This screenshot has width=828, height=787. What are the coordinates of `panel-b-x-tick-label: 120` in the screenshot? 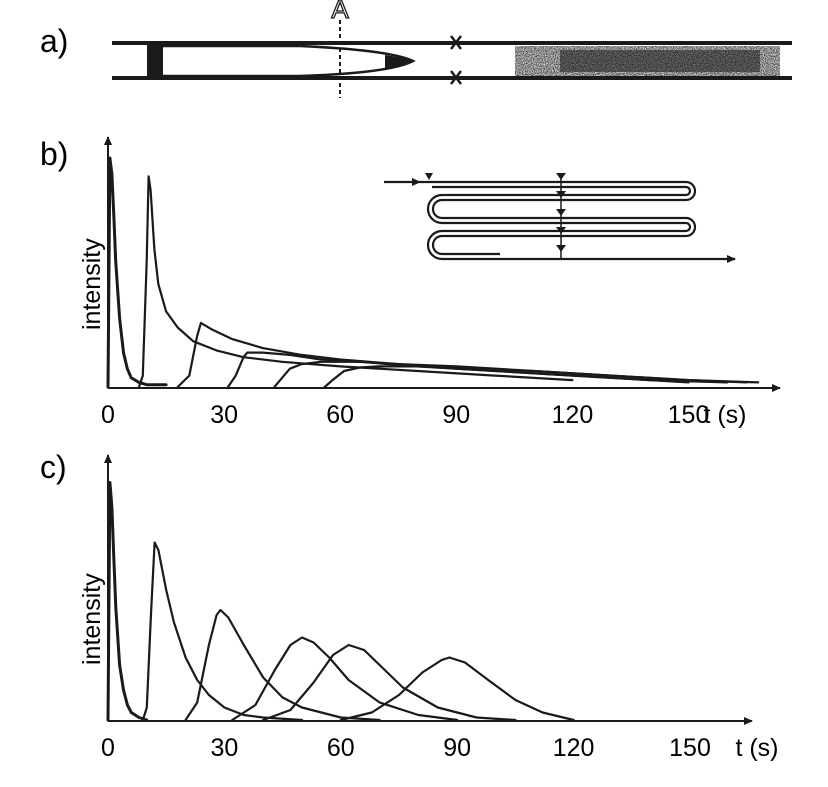 It's located at (573, 415).